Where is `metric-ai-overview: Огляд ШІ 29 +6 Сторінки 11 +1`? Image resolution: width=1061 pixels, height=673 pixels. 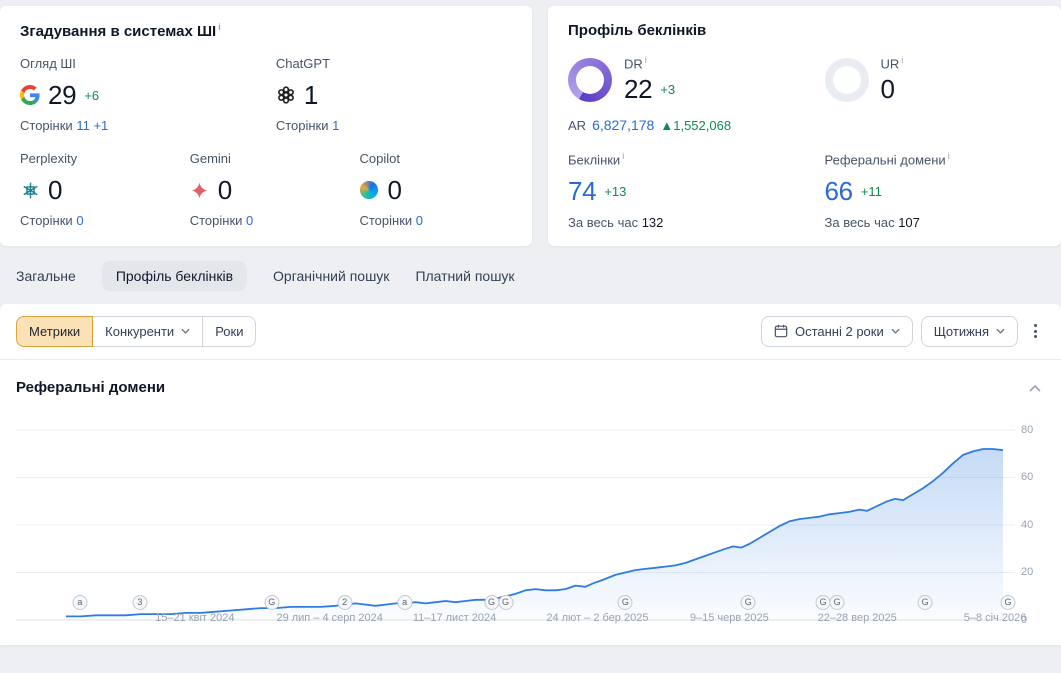 metric-ai-overview: Огляд ШІ 29 +6 Сторінки 11 +1 is located at coordinates (148, 94).